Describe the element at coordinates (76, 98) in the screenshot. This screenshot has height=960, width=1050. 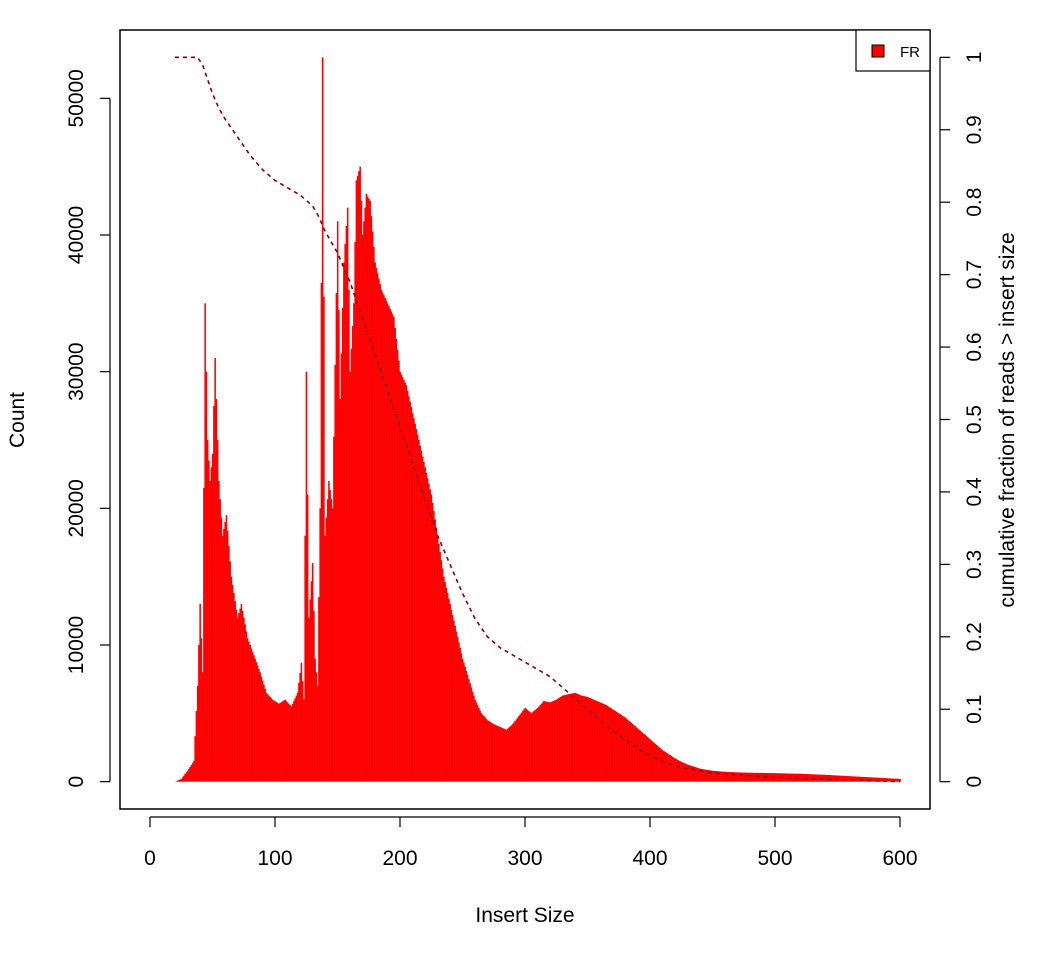
I see `y-tick-label: 50000` at that location.